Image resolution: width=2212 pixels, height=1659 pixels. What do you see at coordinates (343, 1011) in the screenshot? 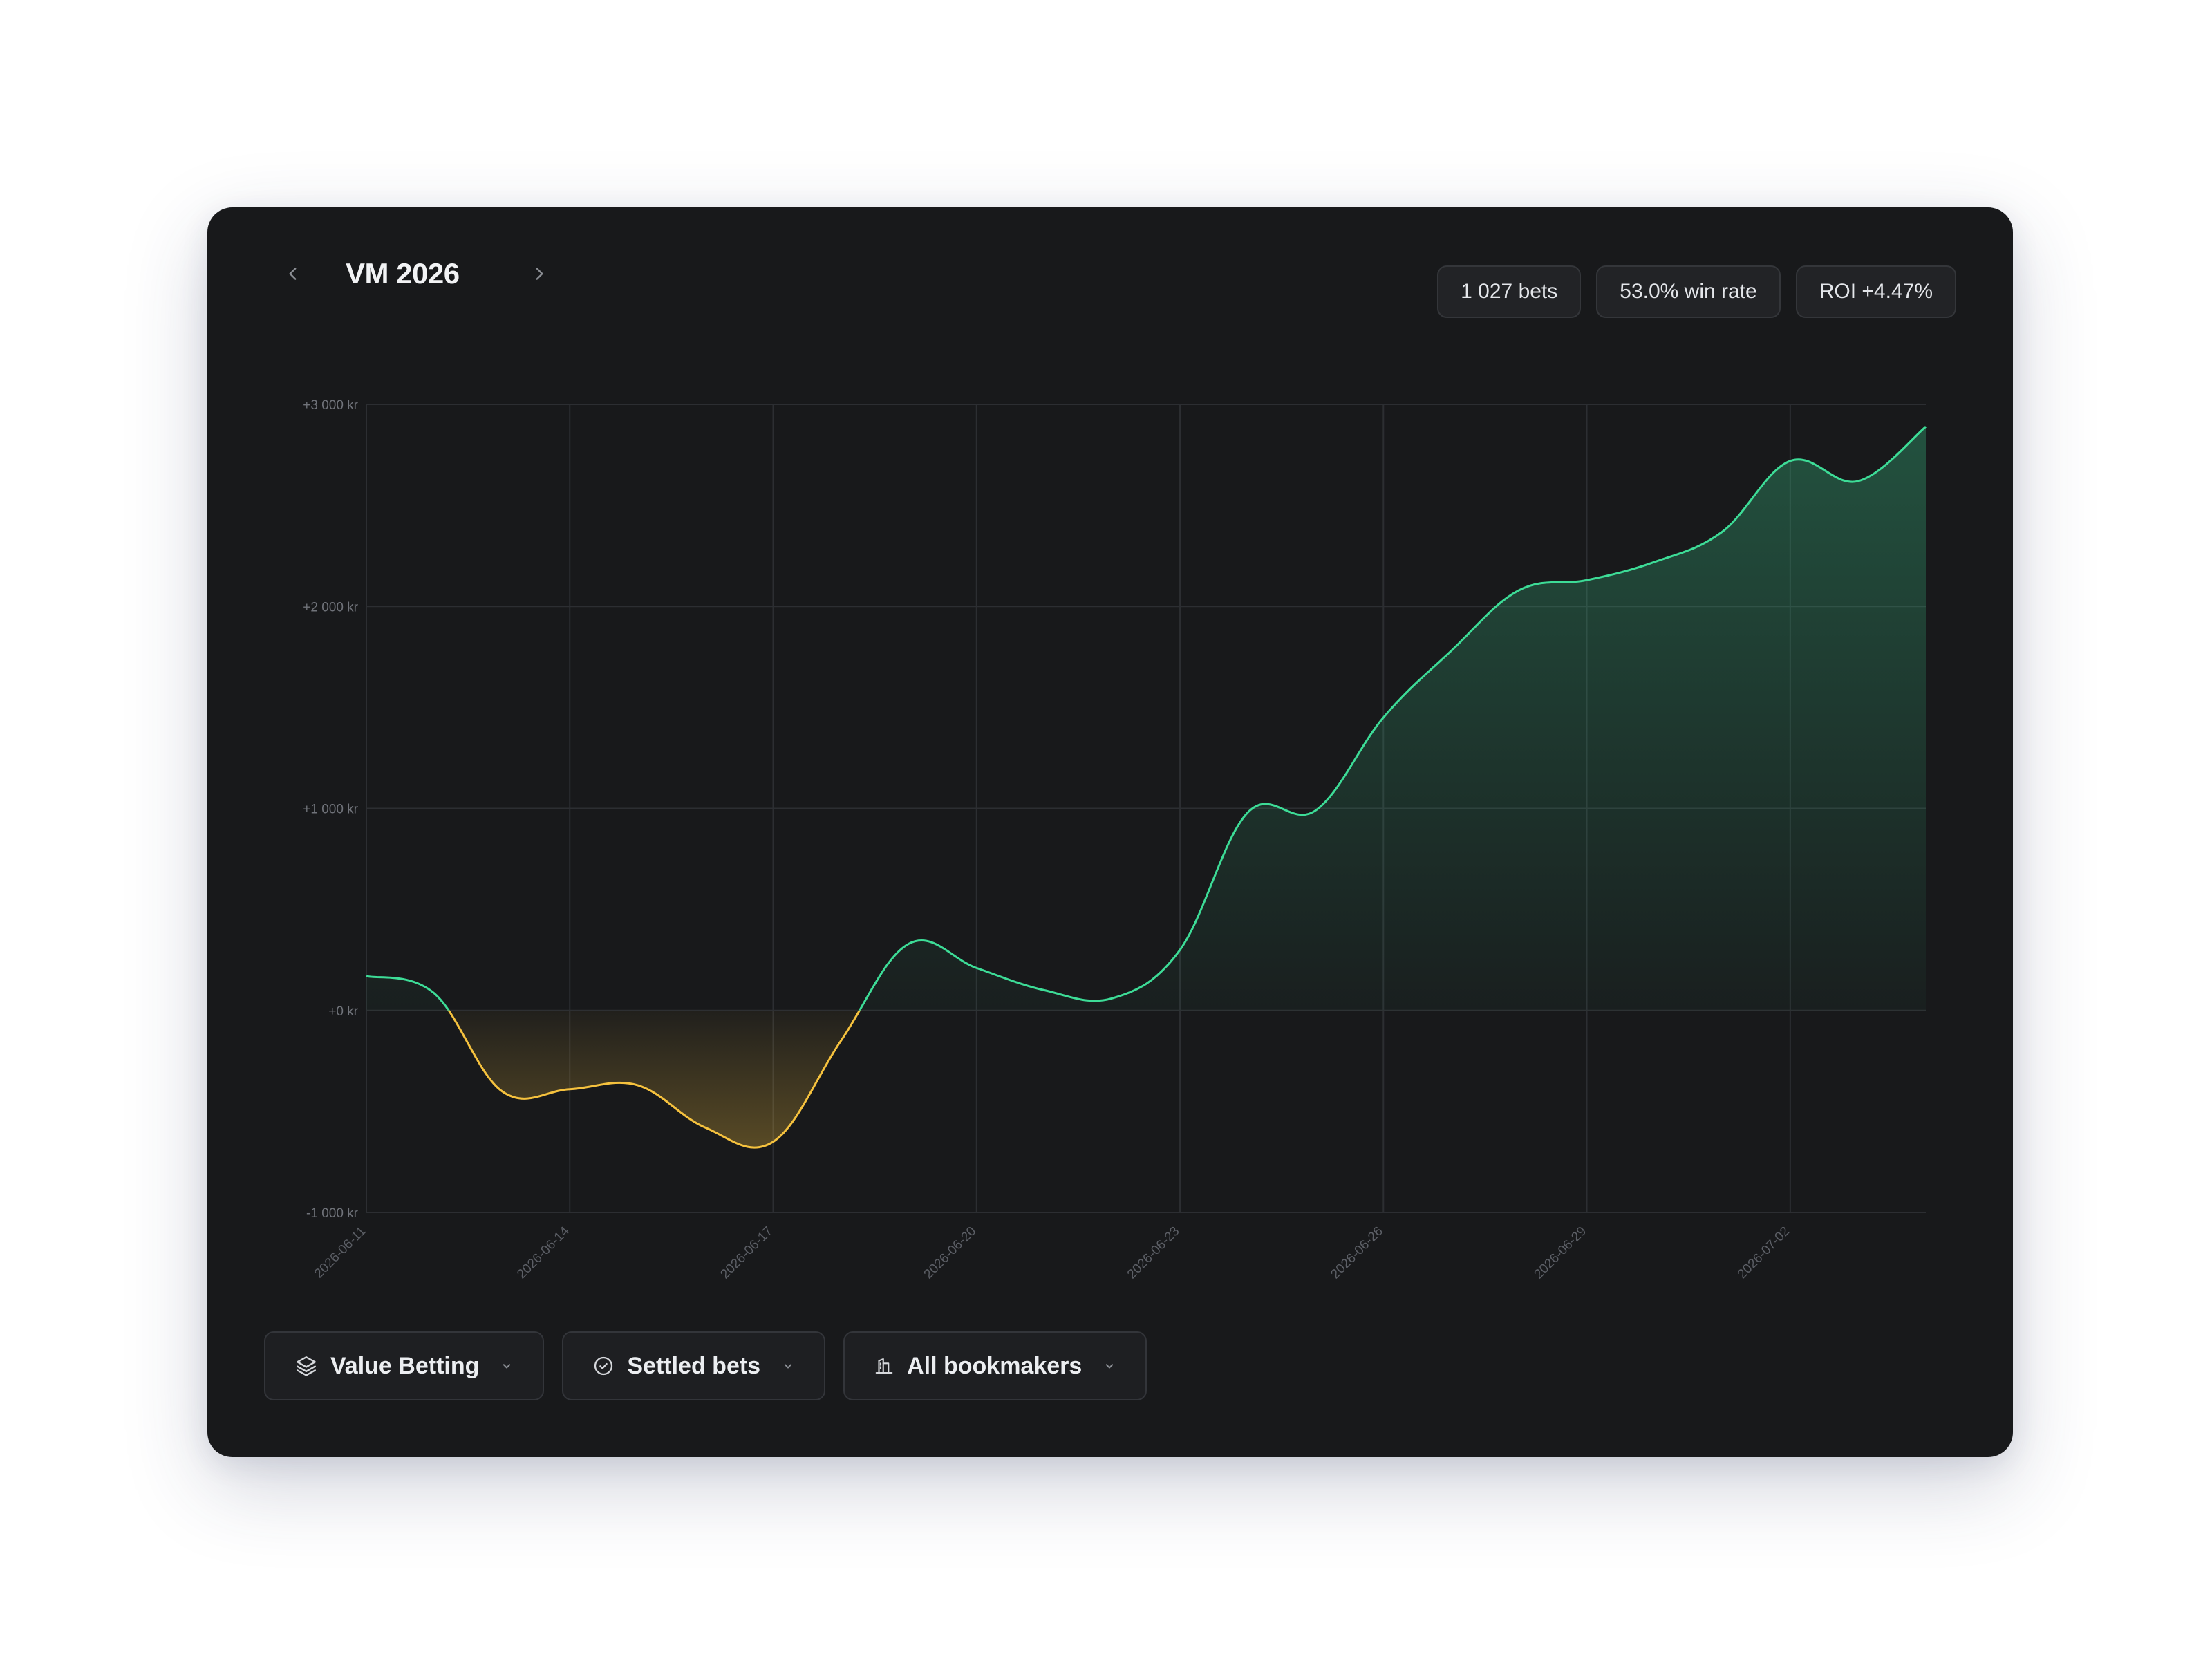
I see `y-tick-label: +0 kr` at bounding box center [343, 1011].